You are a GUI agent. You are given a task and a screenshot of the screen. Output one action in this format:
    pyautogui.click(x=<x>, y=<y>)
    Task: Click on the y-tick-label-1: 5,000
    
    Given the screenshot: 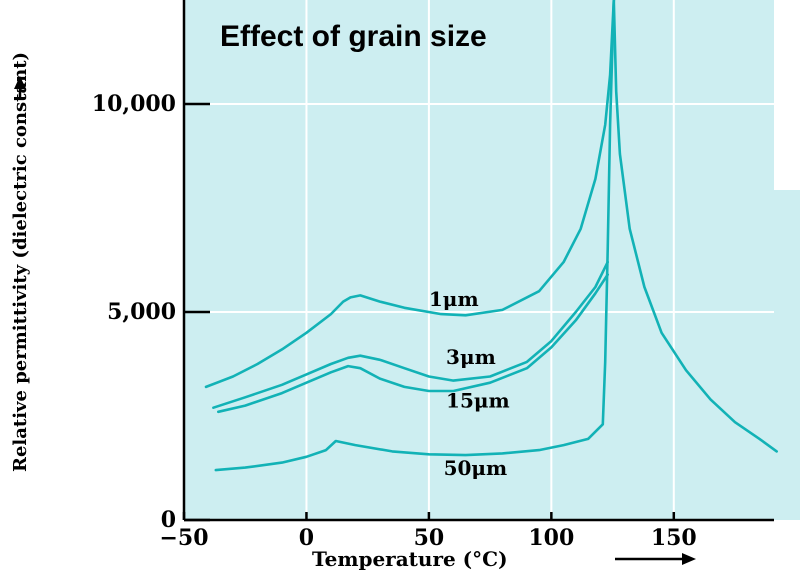 What is the action you would take?
    pyautogui.click(x=141, y=312)
    